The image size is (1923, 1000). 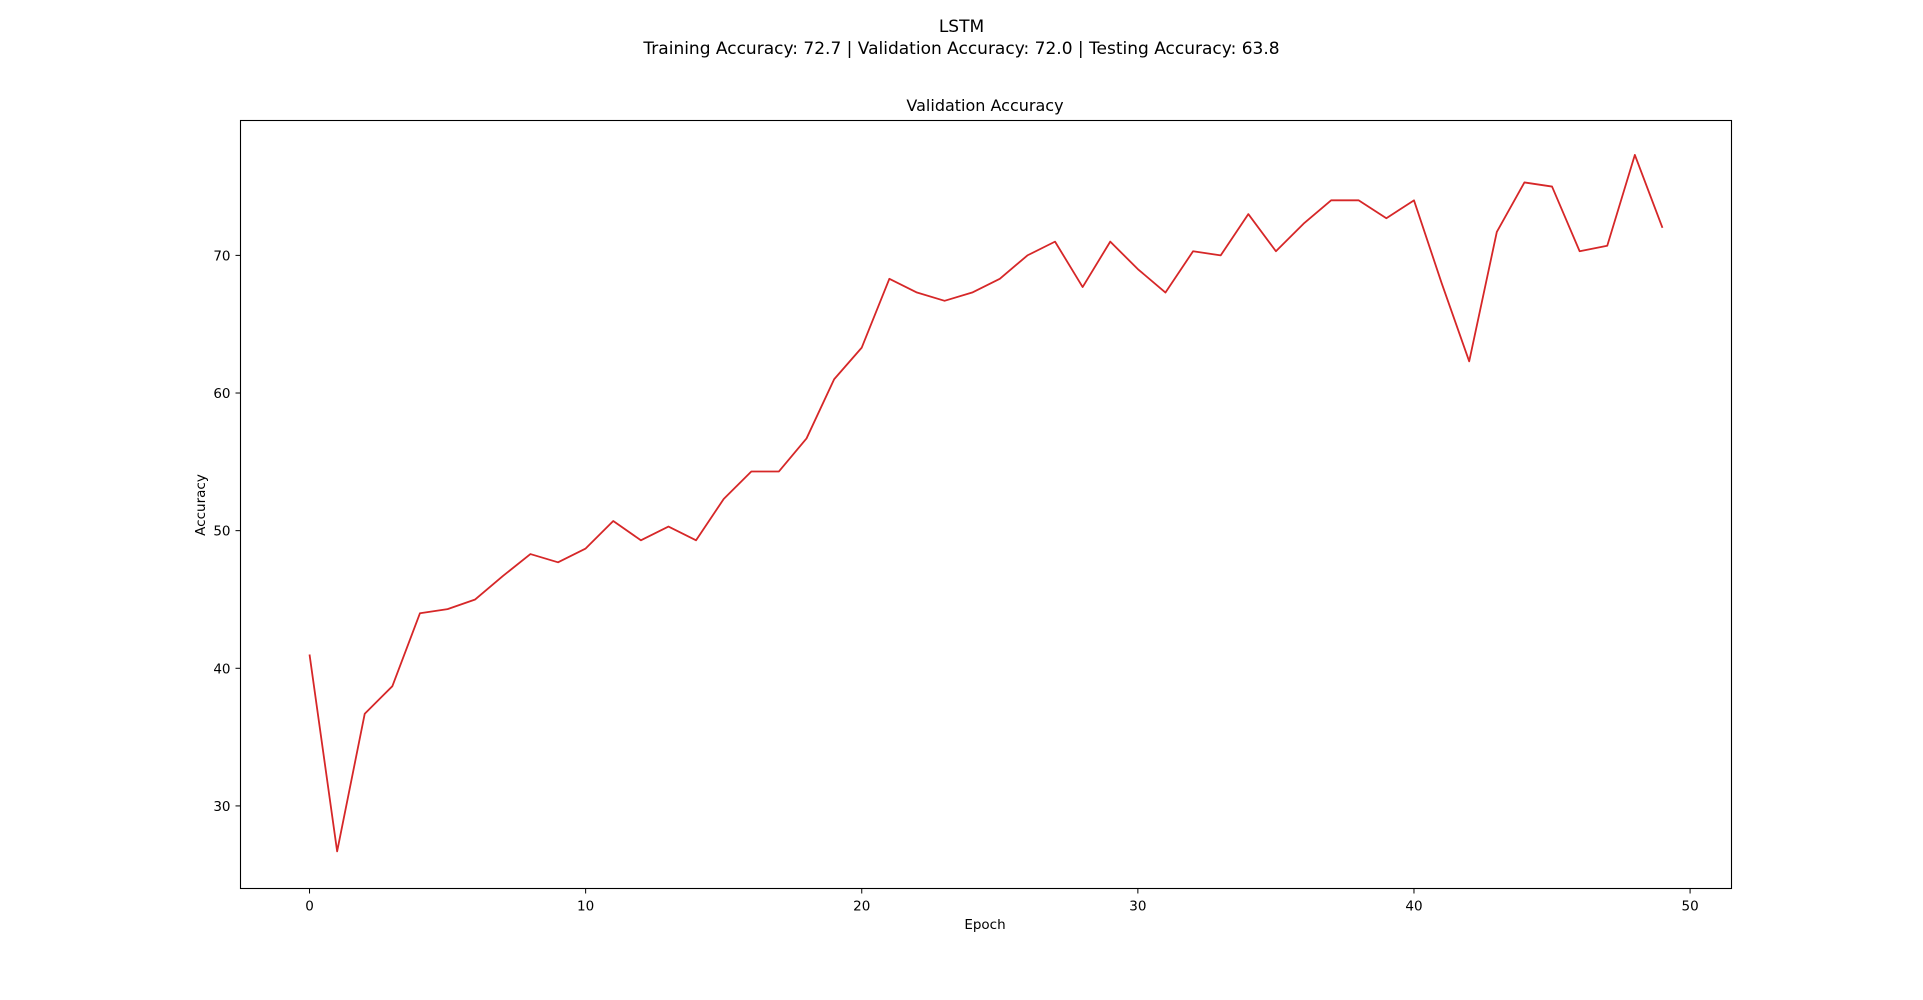 What do you see at coordinates (961, 27) in the screenshot?
I see `figure-title: LSTM` at bounding box center [961, 27].